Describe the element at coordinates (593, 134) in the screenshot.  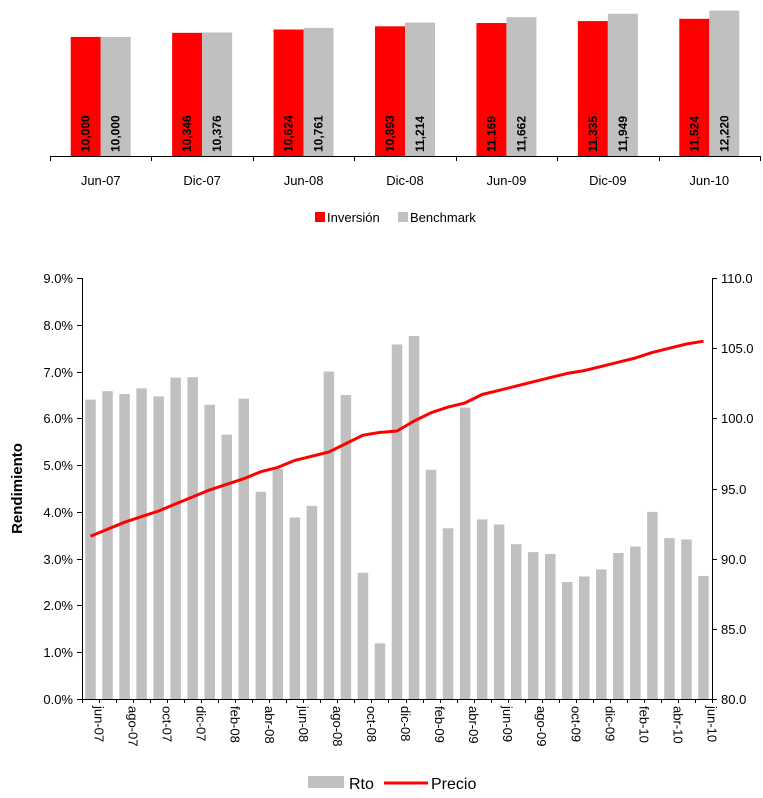
I see `bar-data-label: 11,335` at that location.